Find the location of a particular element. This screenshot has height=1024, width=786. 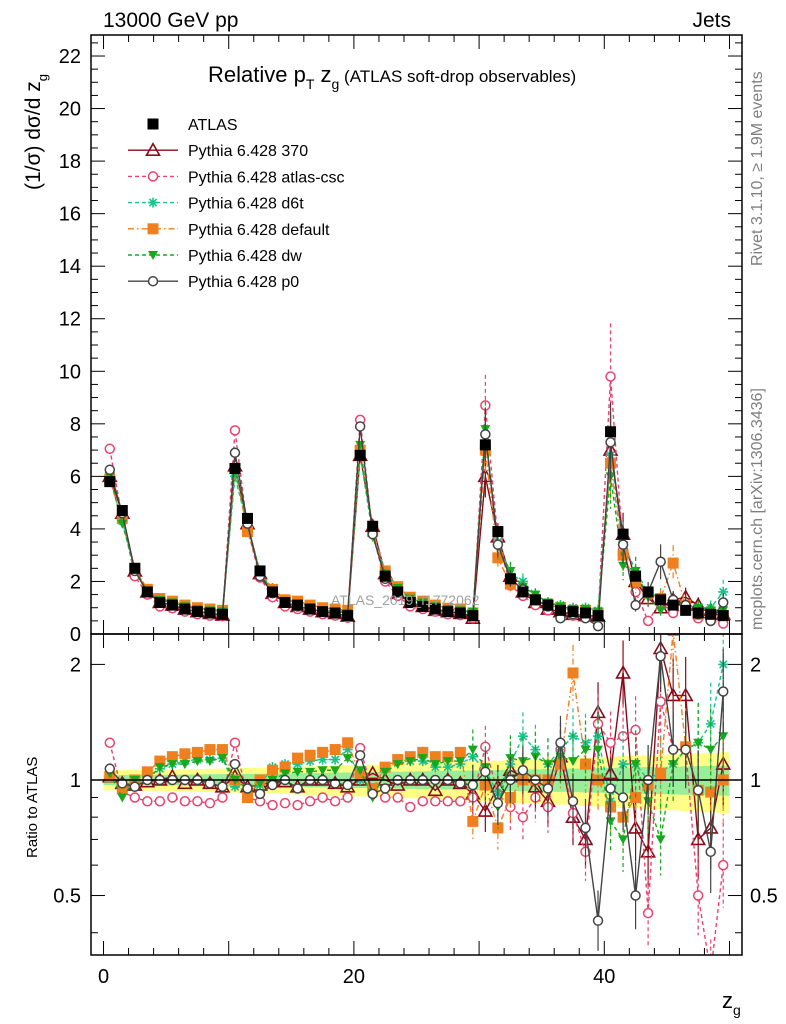

y-axis-label-sub: g is located at coordinates (42, 77).